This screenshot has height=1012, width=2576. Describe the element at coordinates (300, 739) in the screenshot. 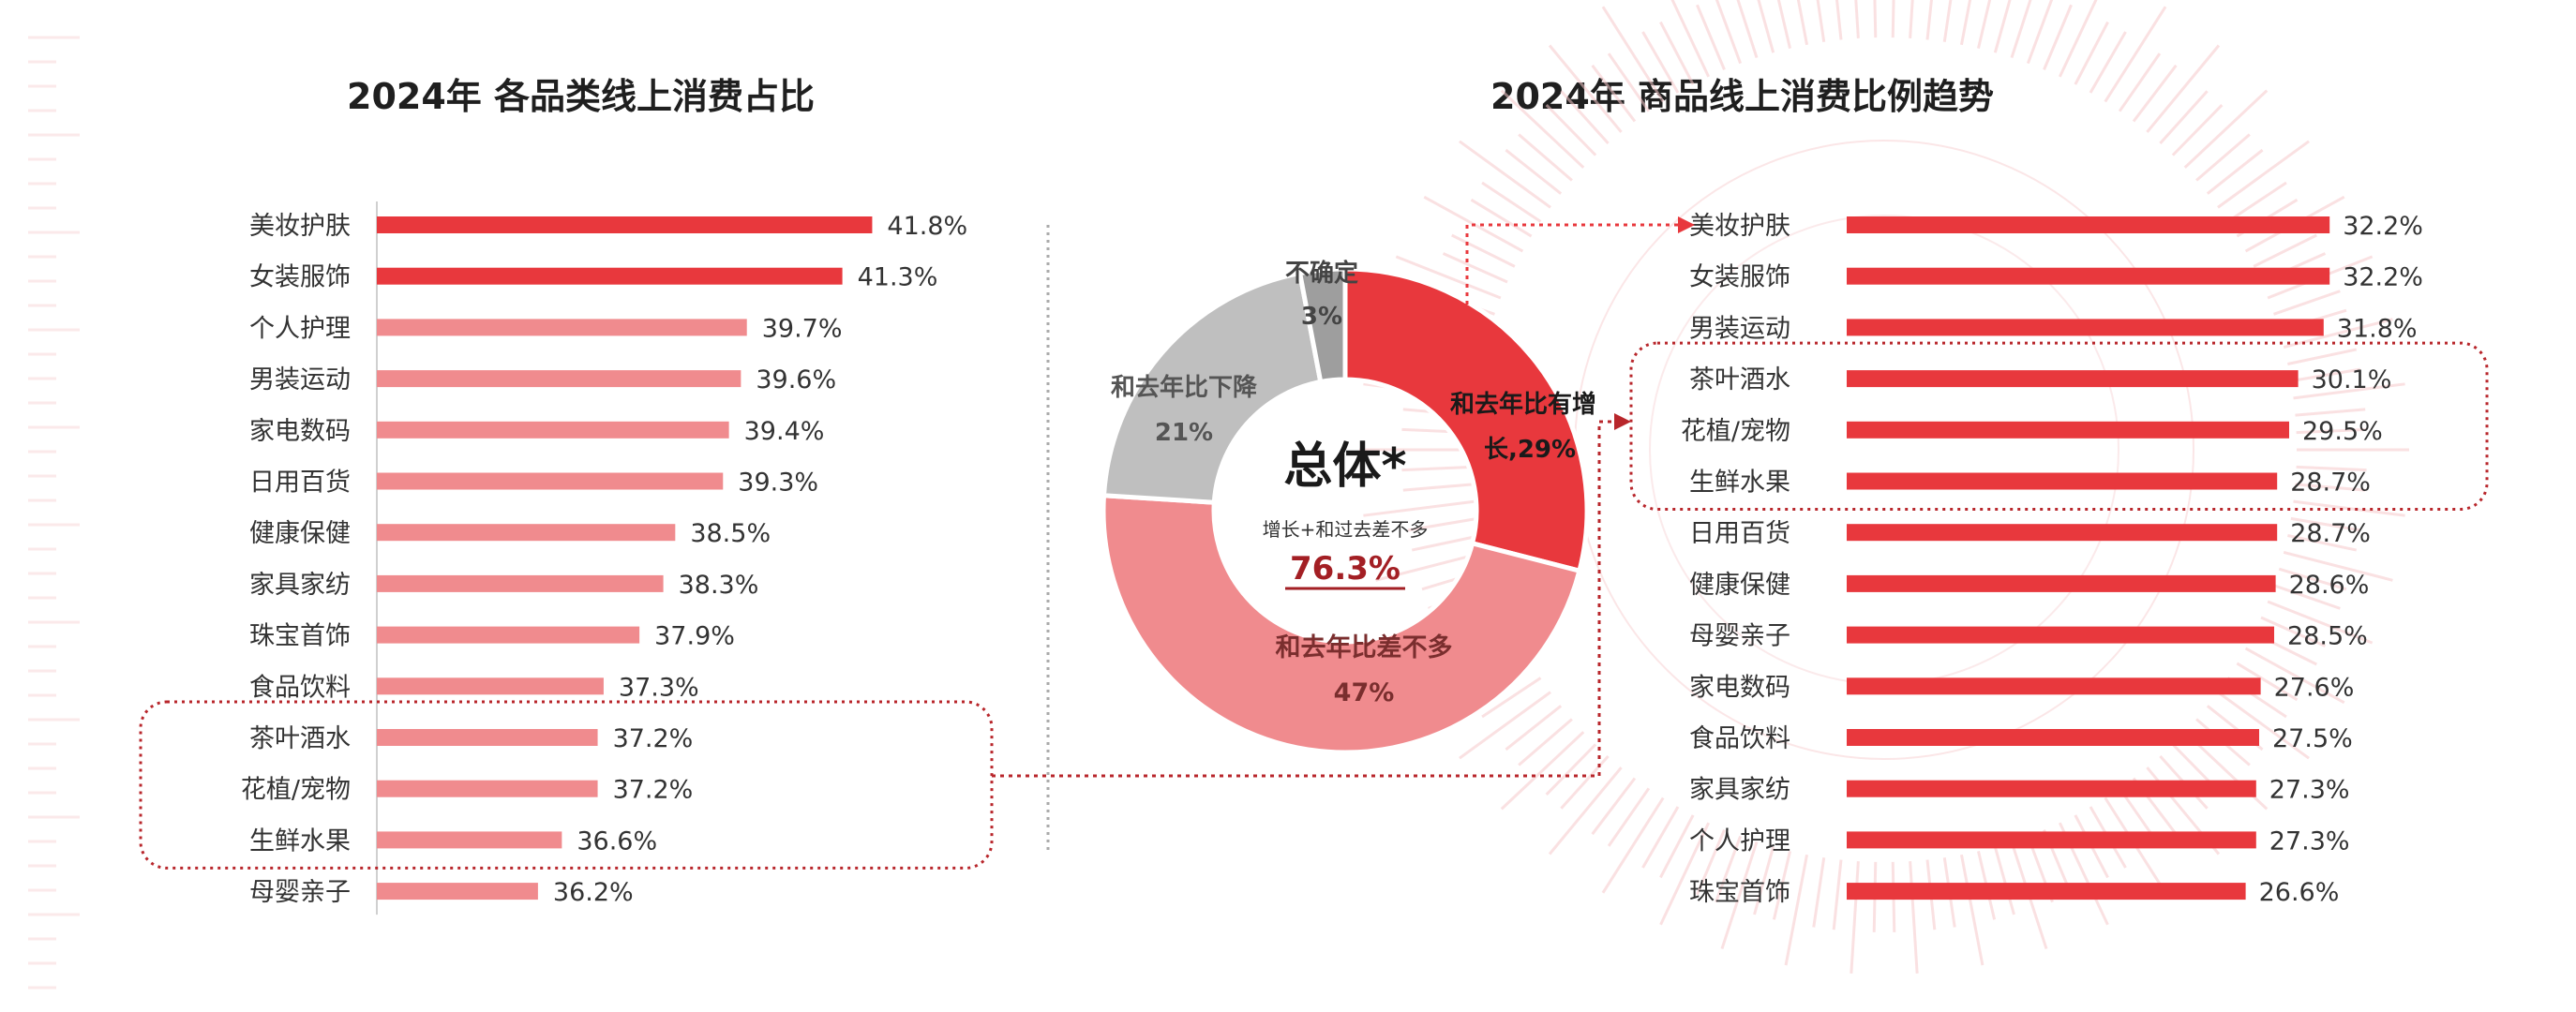

I see `left-category-label: 茶叶酒水` at that location.